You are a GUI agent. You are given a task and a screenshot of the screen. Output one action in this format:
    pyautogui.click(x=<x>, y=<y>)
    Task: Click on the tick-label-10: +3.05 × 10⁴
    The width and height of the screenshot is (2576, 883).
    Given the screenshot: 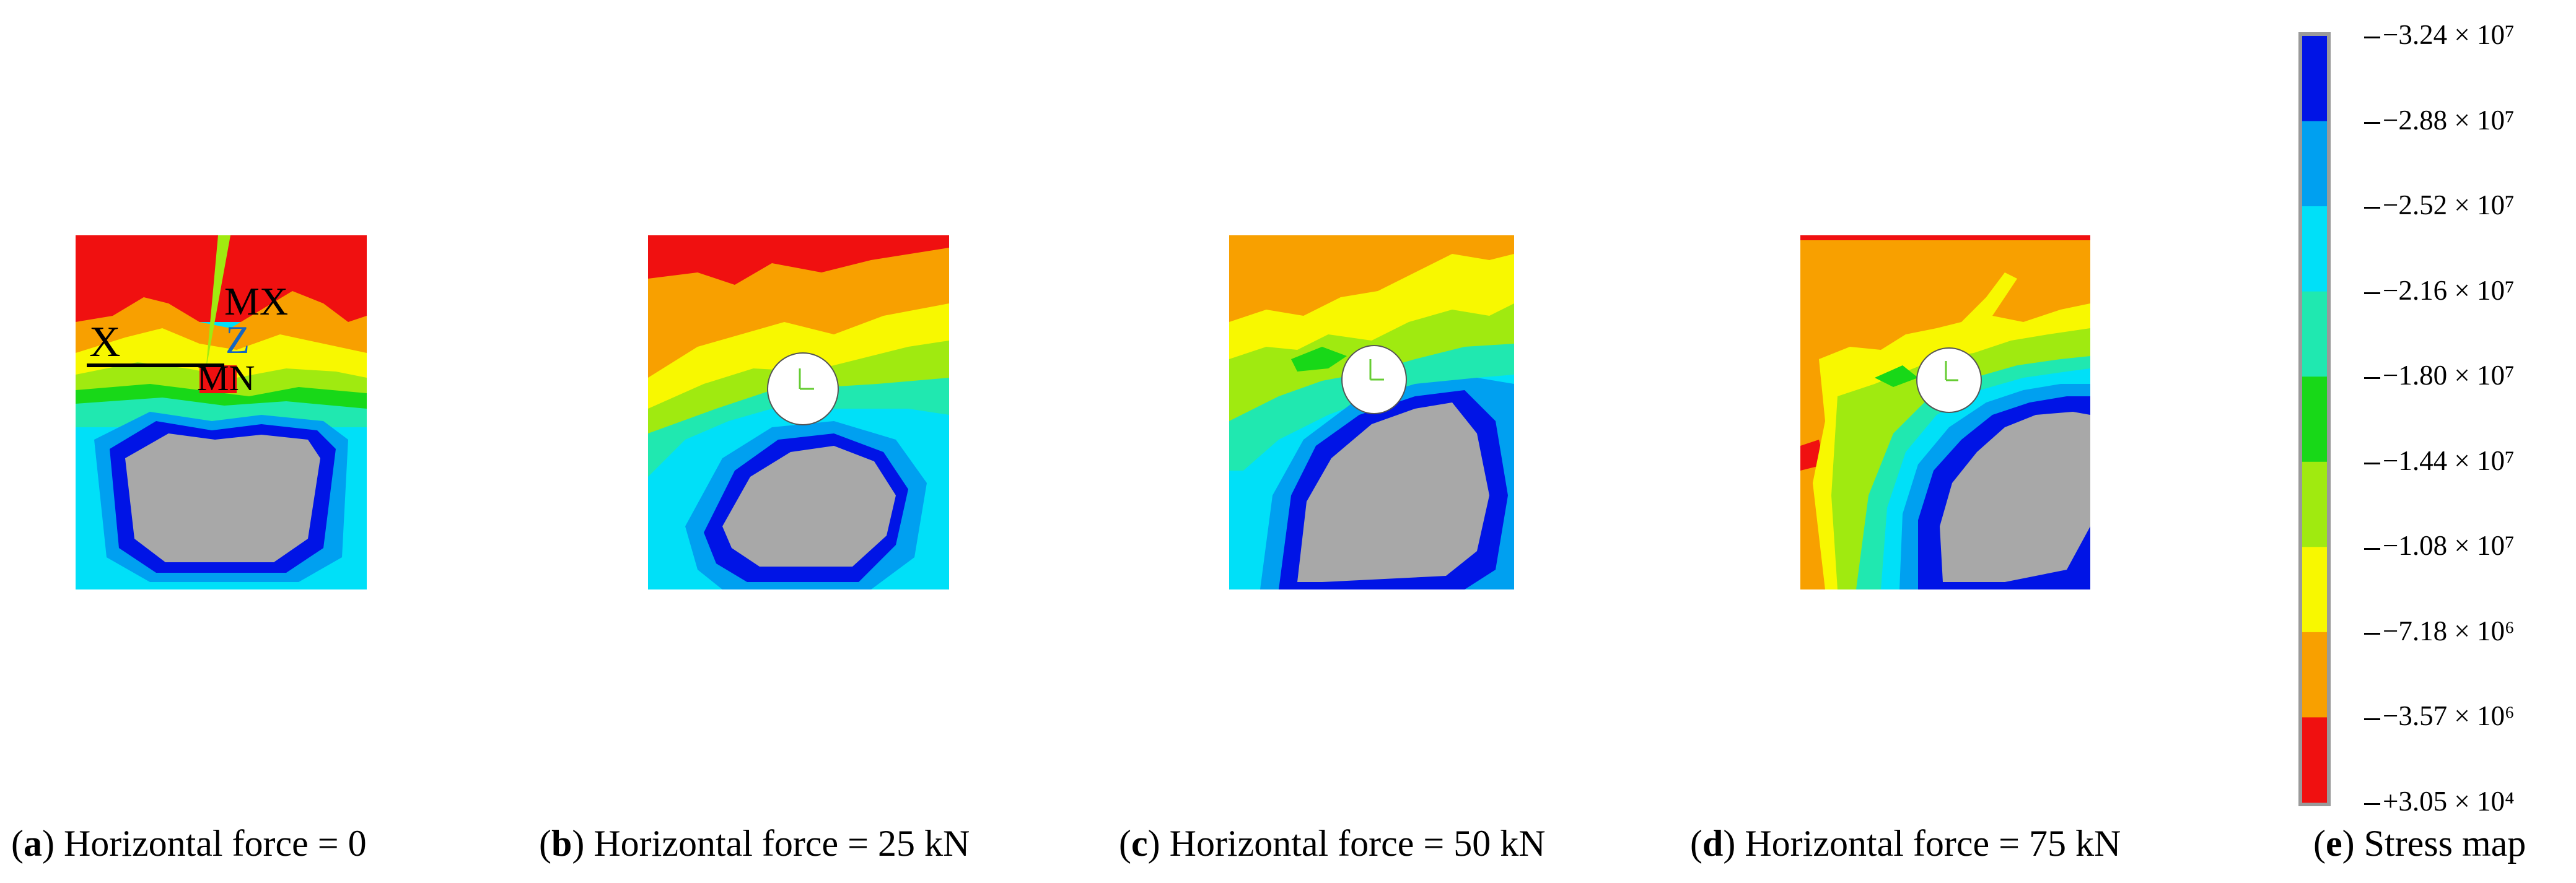 What is the action you would take?
    pyautogui.click(x=2439, y=802)
    